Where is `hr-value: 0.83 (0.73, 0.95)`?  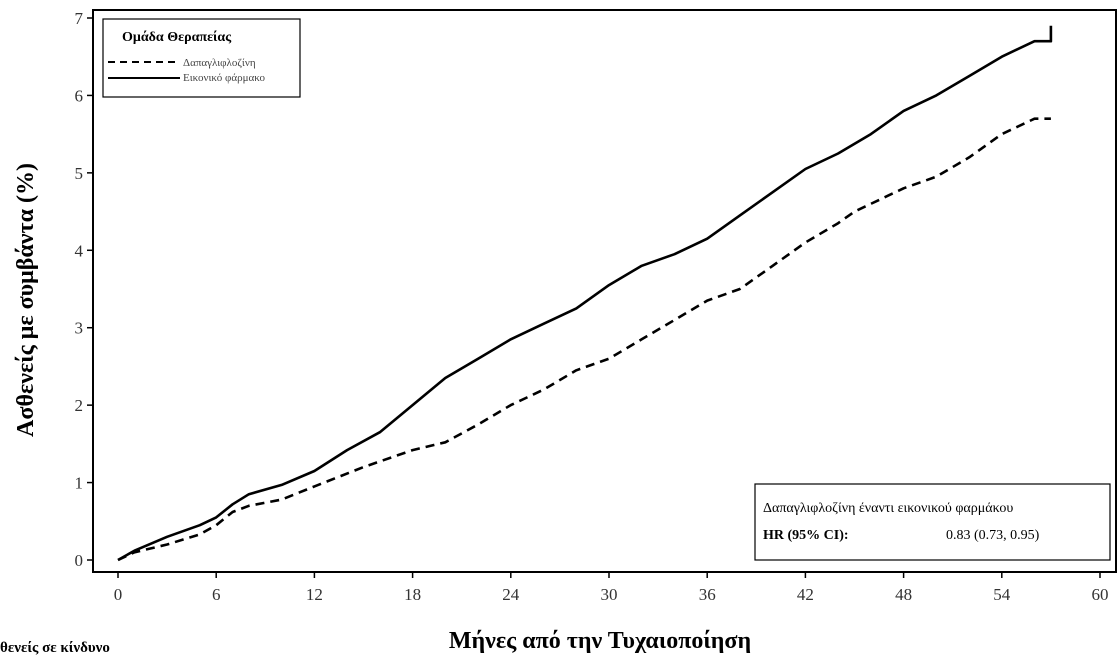 hr-value: 0.83 (0.73, 0.95) is located at coordinates (993, 535).